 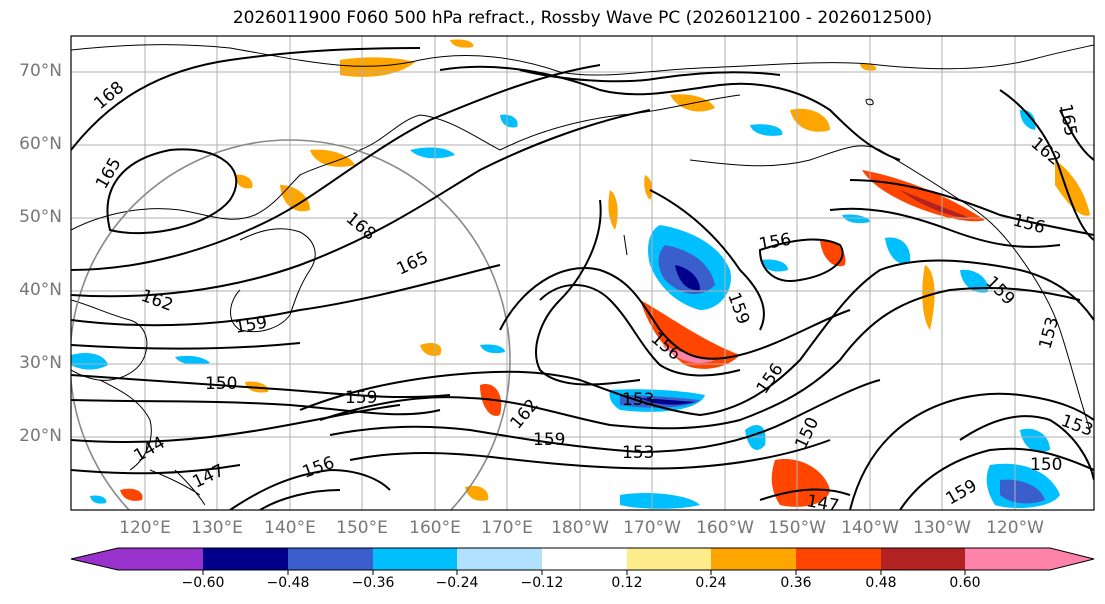 I want to click on colorbar-tick-label: −0.12, so click(x=542, y=583).